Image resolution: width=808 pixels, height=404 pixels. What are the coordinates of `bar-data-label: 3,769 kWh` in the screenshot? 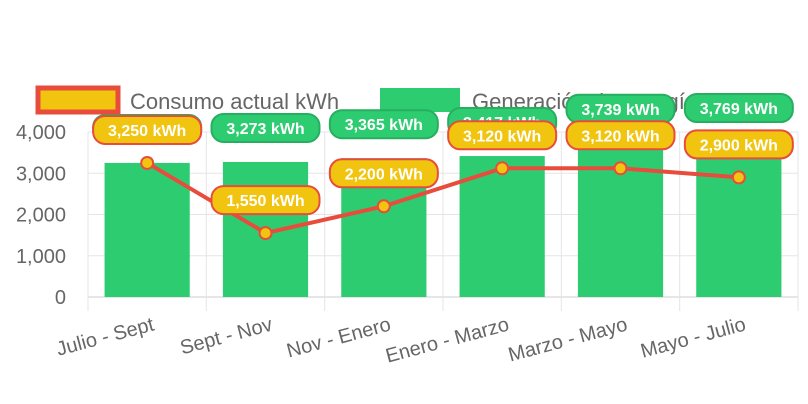 It's located at (738, 108).